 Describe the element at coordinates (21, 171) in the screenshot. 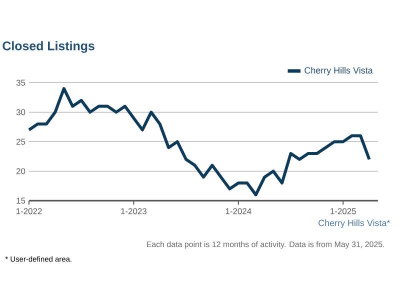

I see `y-tick-label: 20` at that location.